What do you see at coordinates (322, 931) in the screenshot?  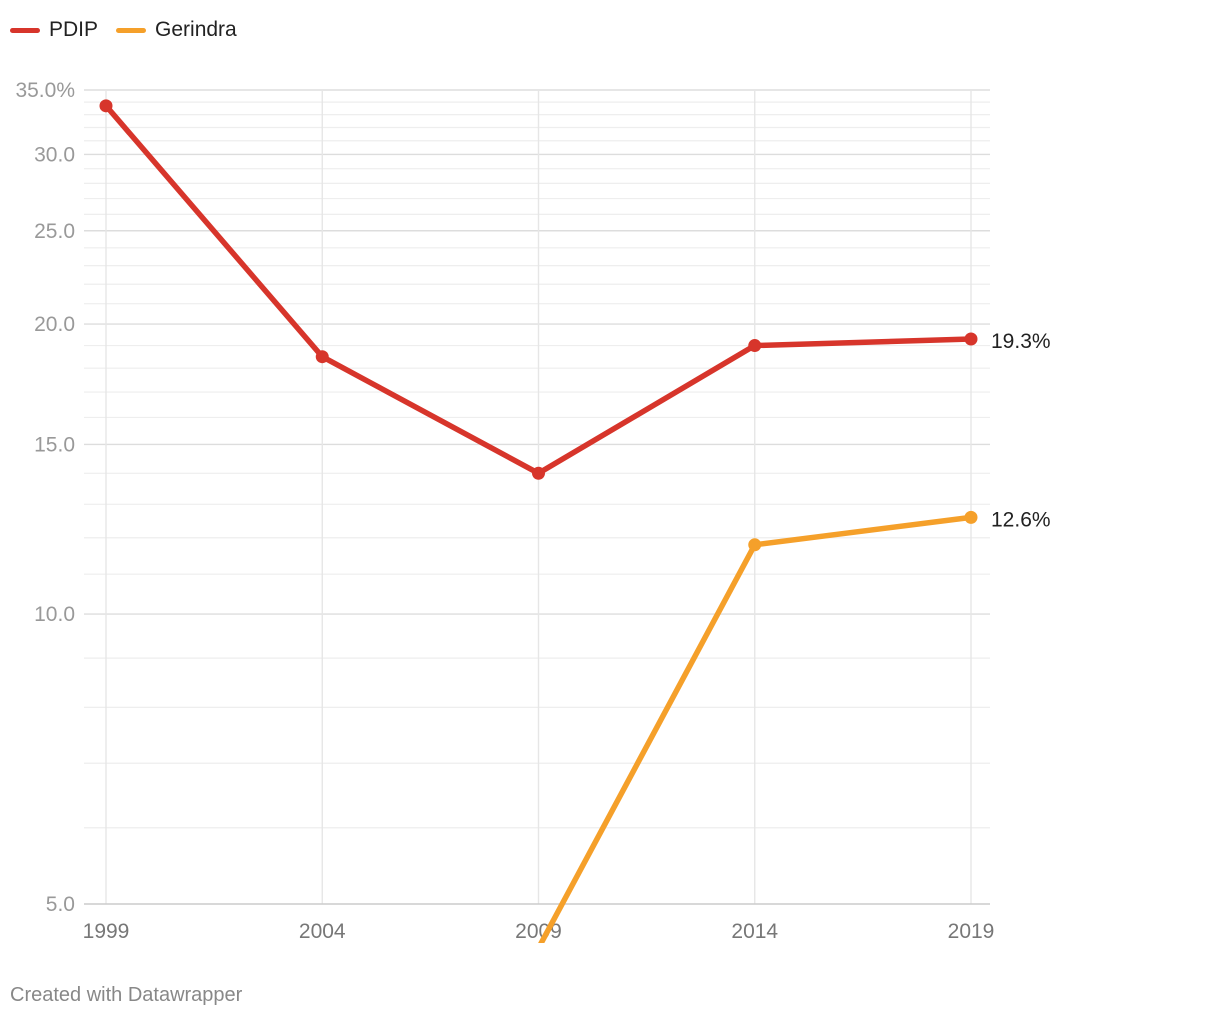 I see `x-tick-label: 2004` at bounding box center [322, 931].